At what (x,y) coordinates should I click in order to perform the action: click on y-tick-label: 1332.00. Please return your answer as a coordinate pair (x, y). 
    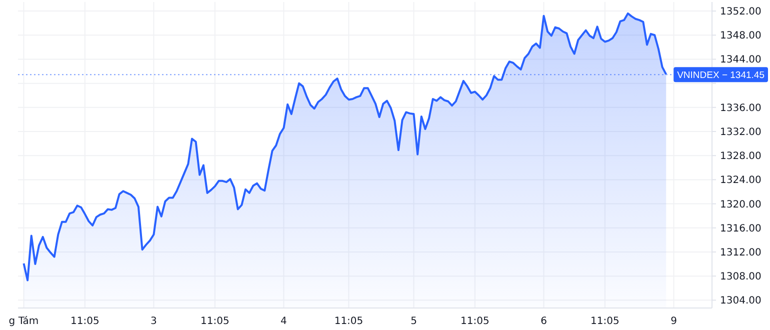
    Looking at the image, I should click on (741, 132).